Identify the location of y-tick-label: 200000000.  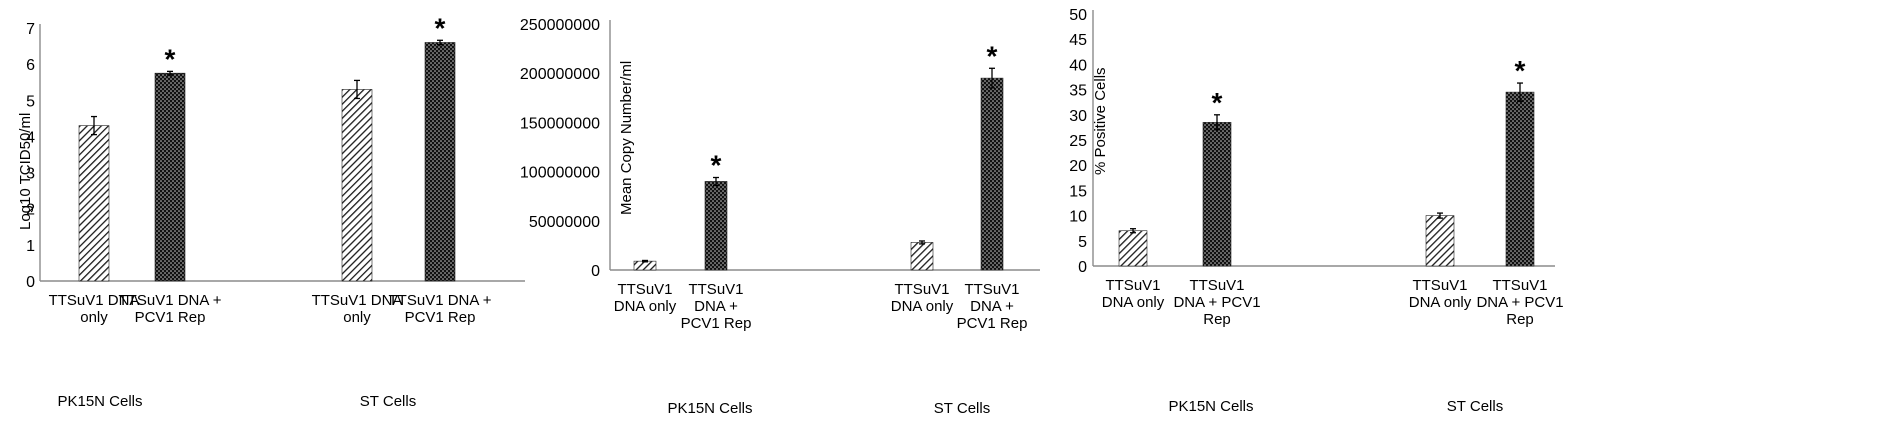
(560, 74).